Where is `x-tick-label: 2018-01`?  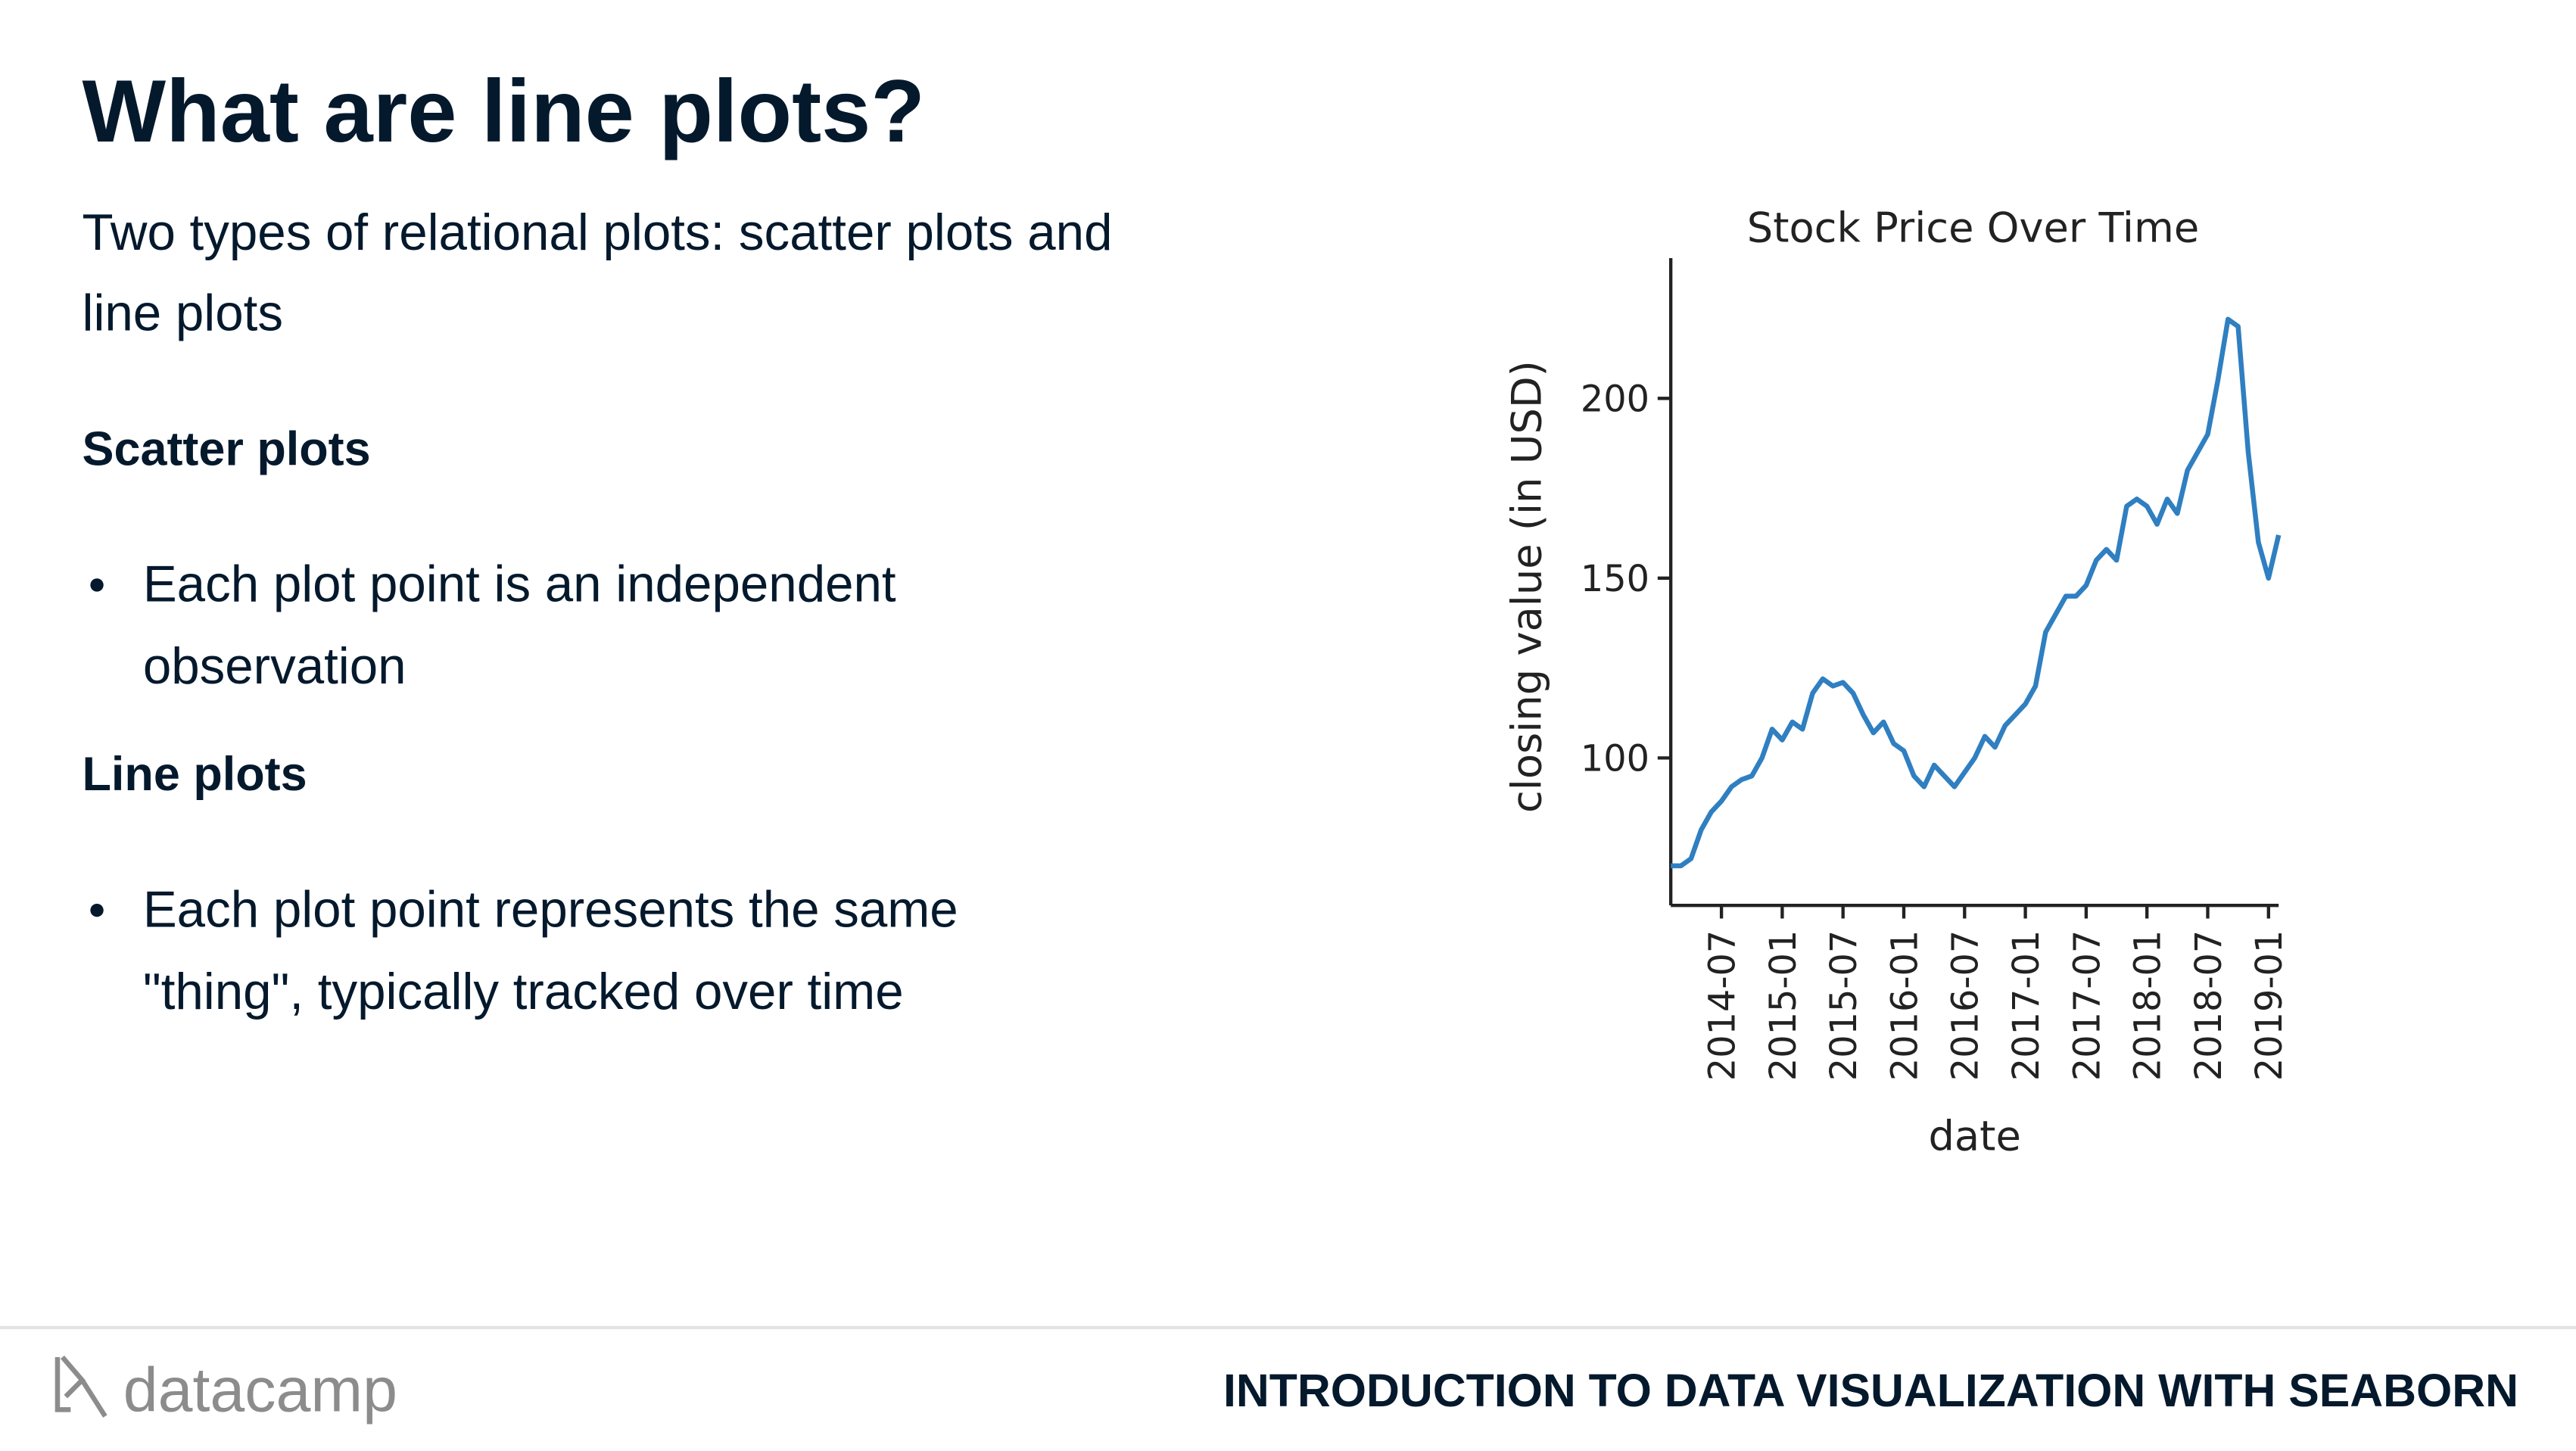 x-tick-label: 2018-01 is located at coordinates (2149, 1005).